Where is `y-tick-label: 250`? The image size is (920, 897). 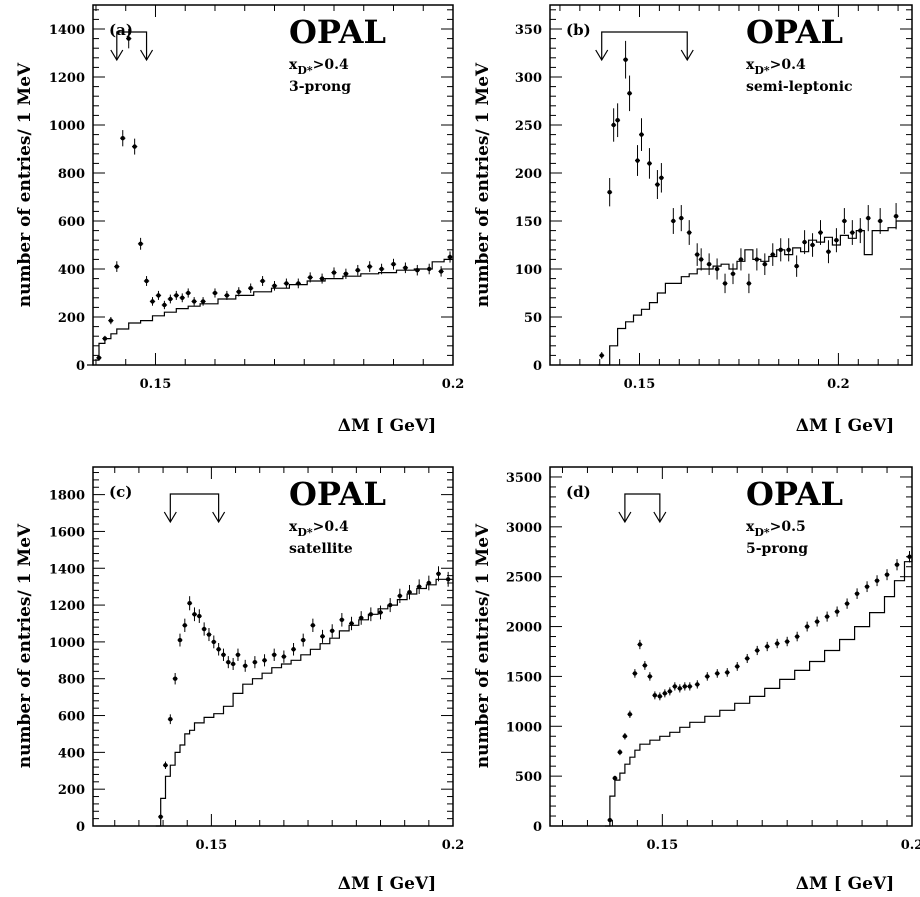 y-tick-label: 250 is located at coordinates (528, 126).